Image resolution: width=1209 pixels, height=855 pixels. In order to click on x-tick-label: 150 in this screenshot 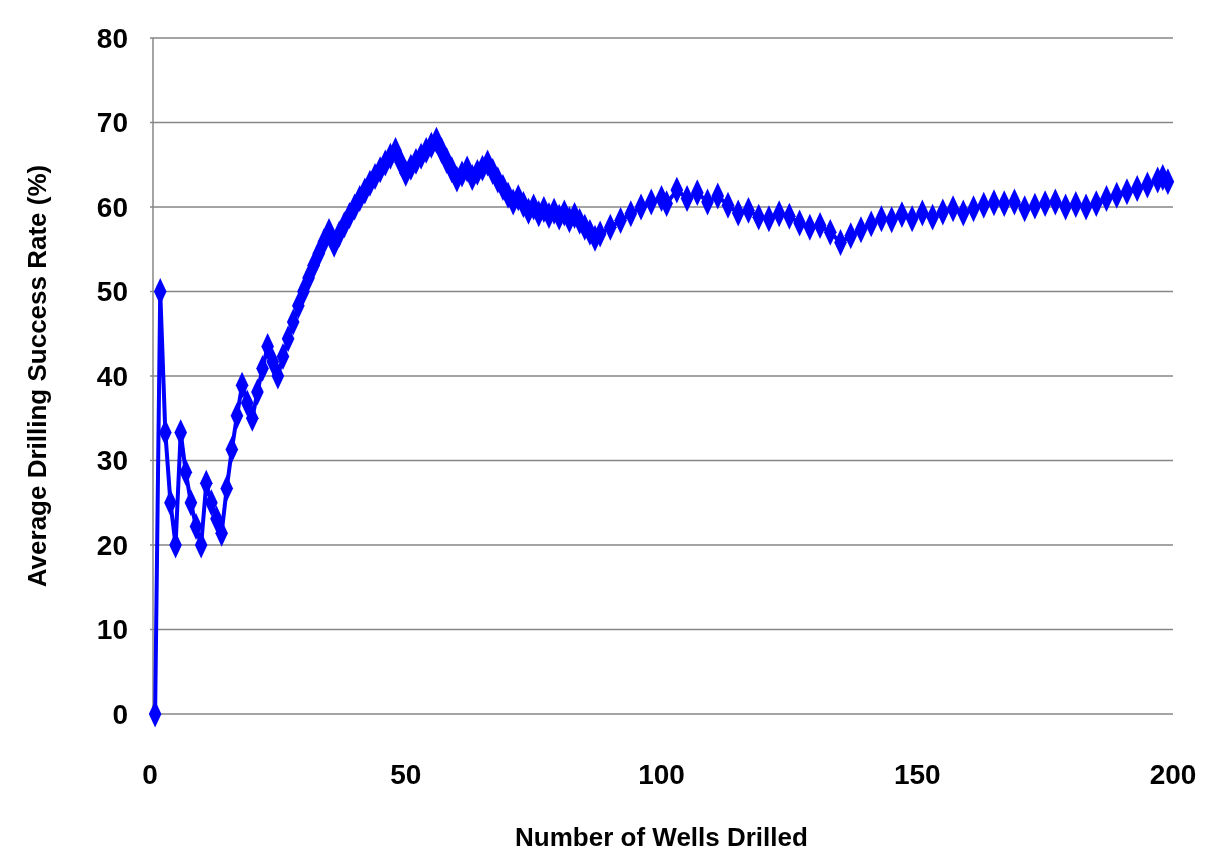, I will do `click(917, 774)`.